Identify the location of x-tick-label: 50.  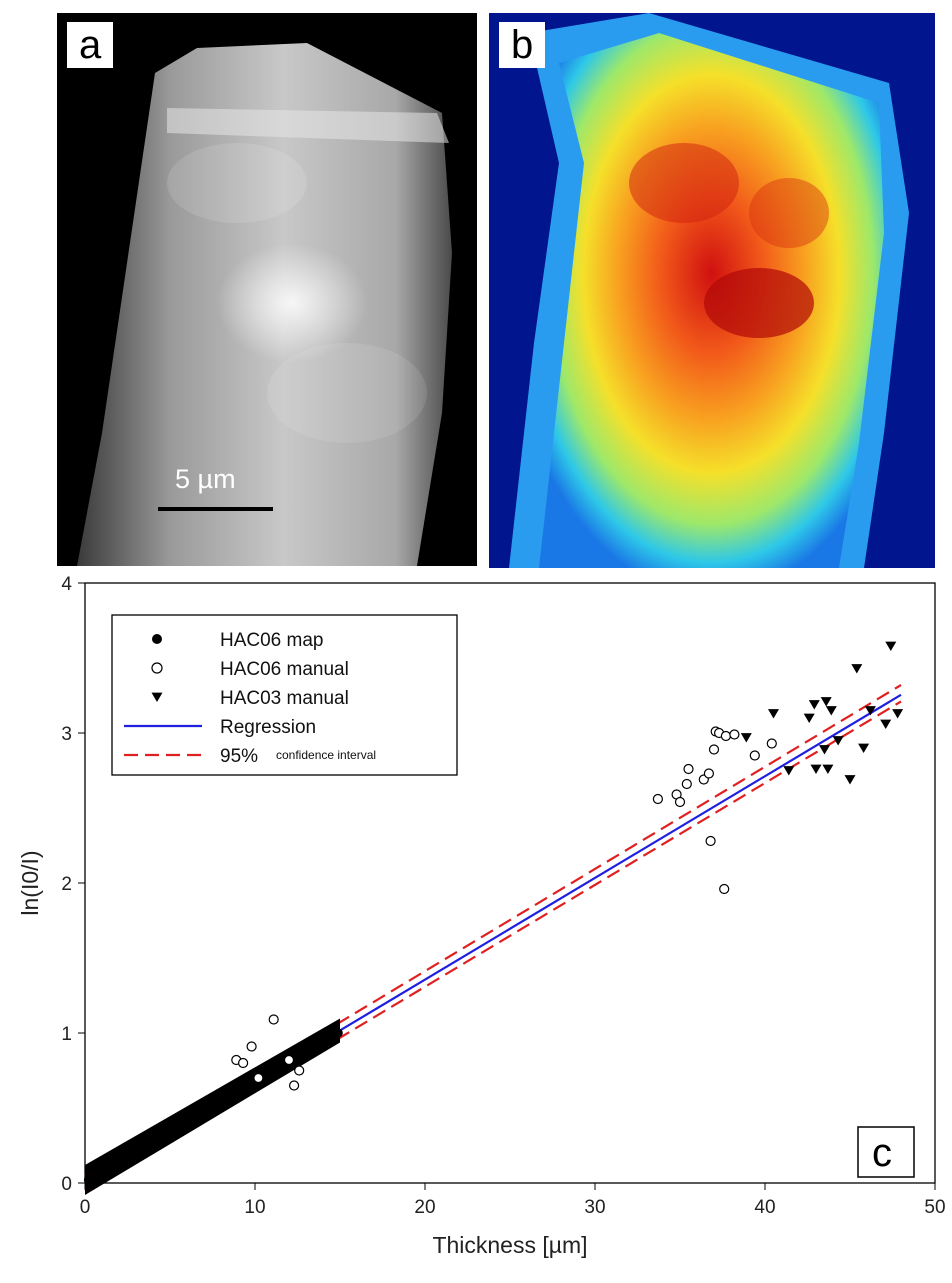
(934, 1207).